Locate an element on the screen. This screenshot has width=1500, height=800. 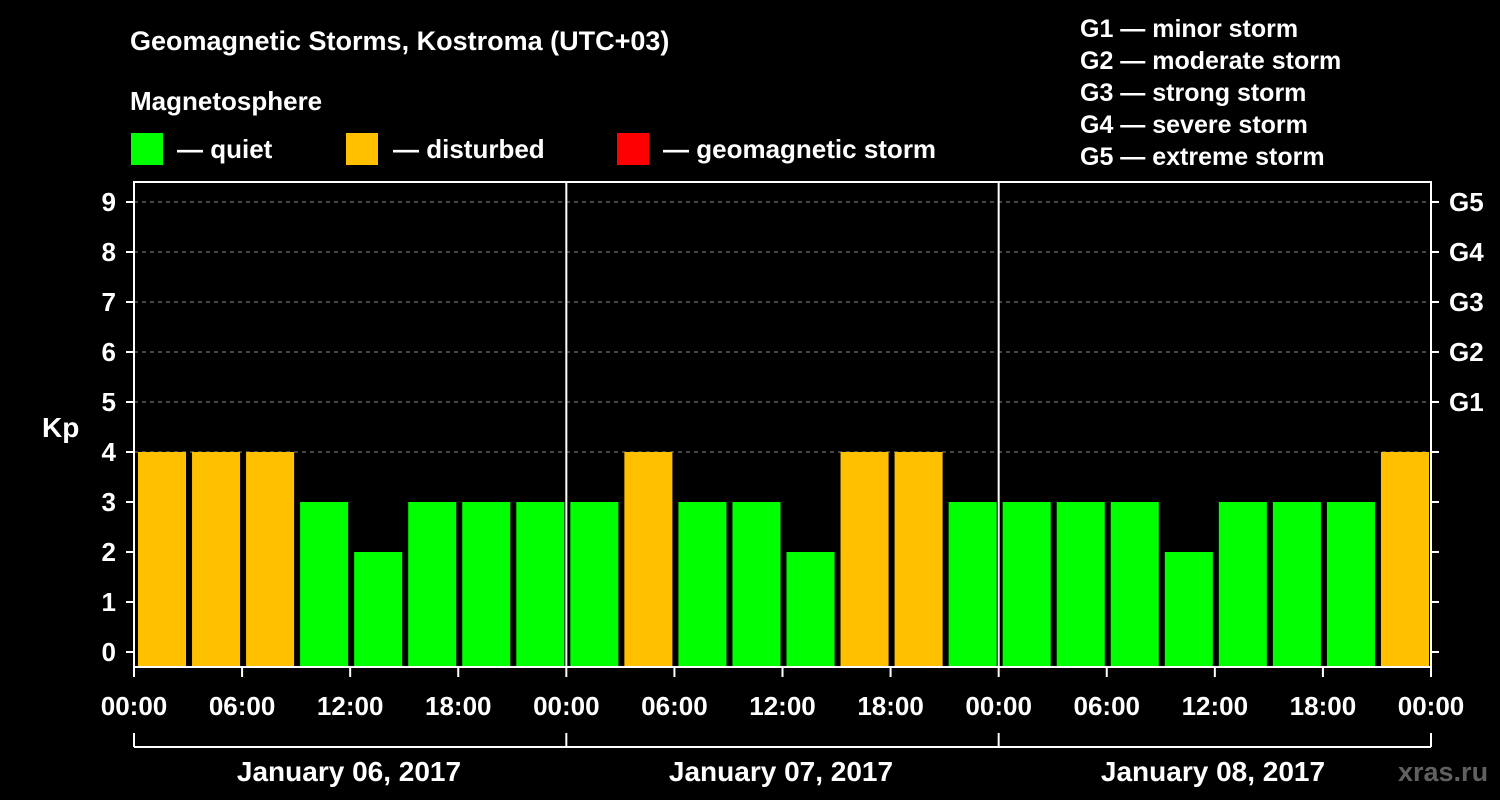
y-tick-label: 4 is located at coordinates (109, 452).